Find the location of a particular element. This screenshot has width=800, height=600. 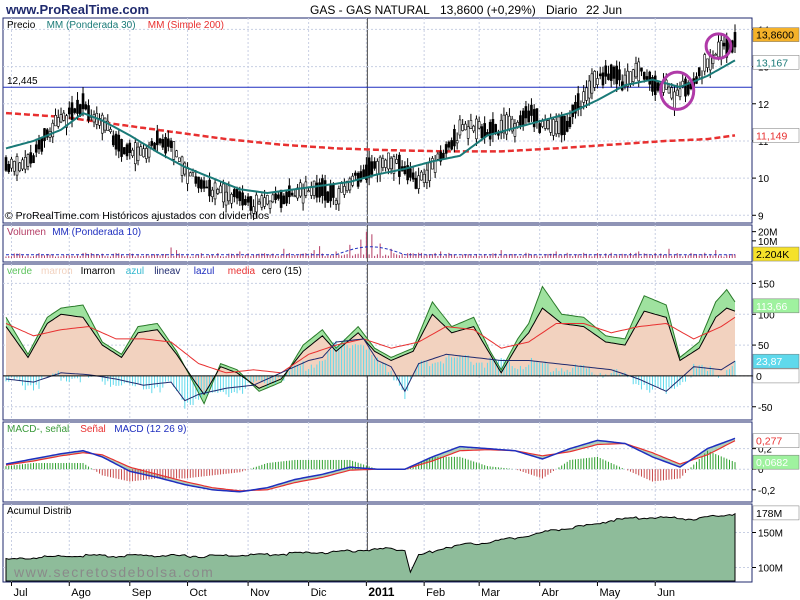

highlight-oval is located at coordinates (718, 46).